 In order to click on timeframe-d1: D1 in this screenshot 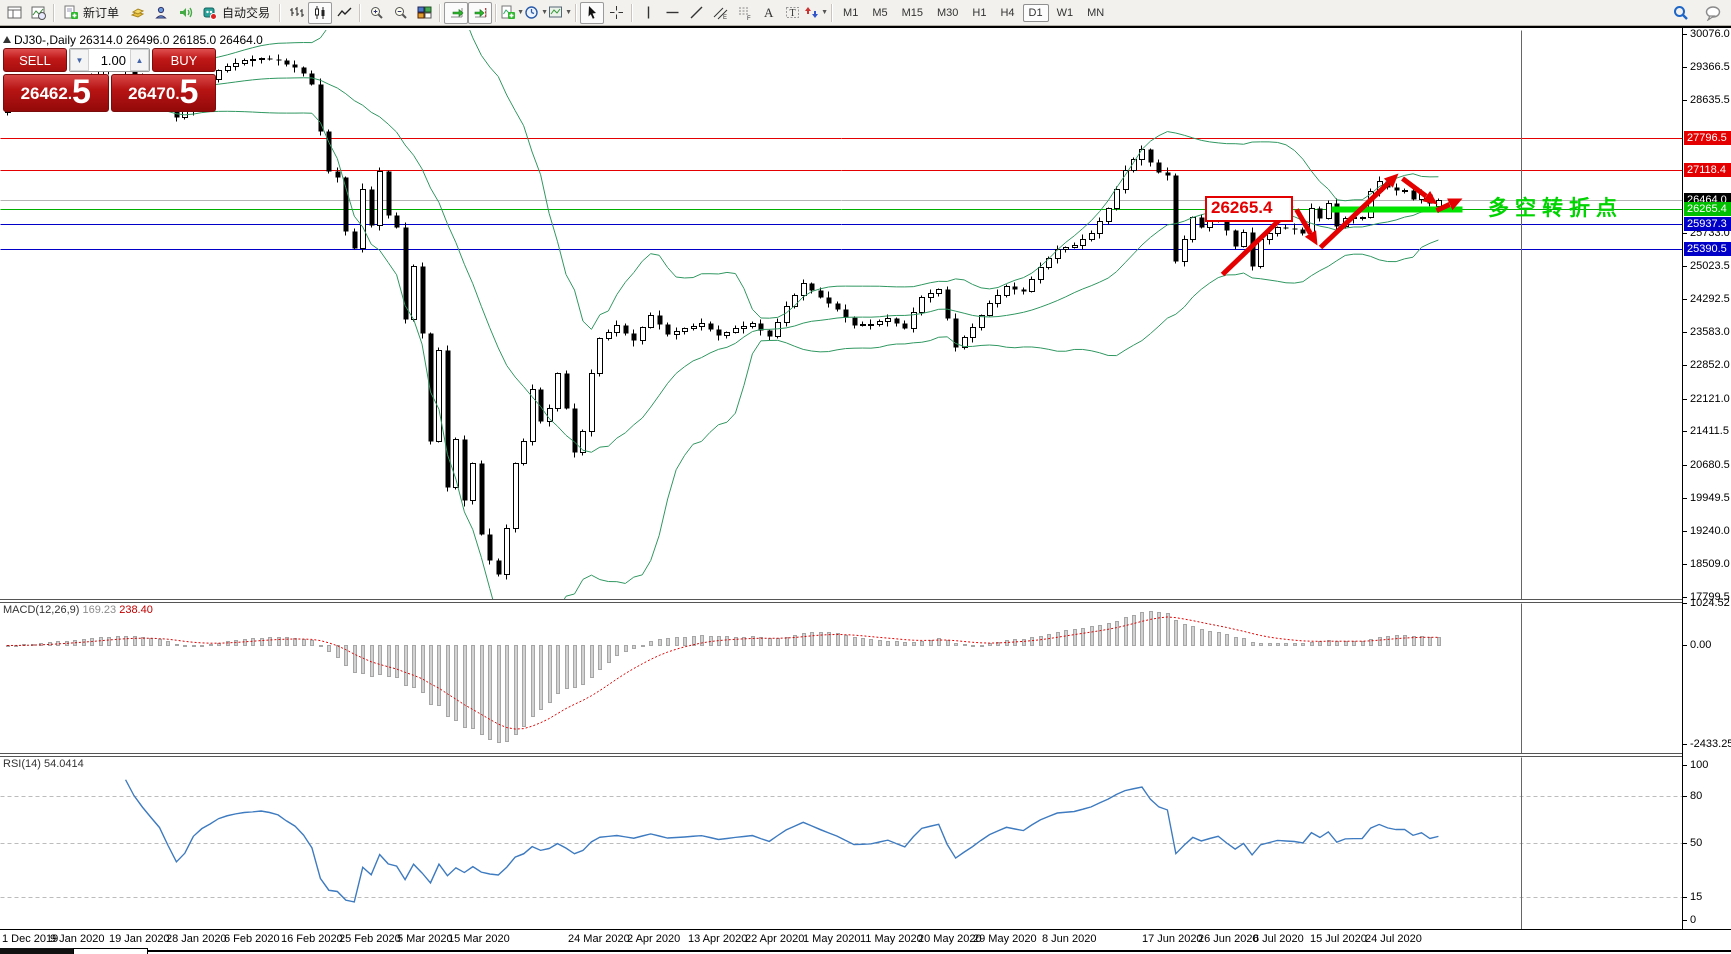, I will do `click(1035, 12)`.